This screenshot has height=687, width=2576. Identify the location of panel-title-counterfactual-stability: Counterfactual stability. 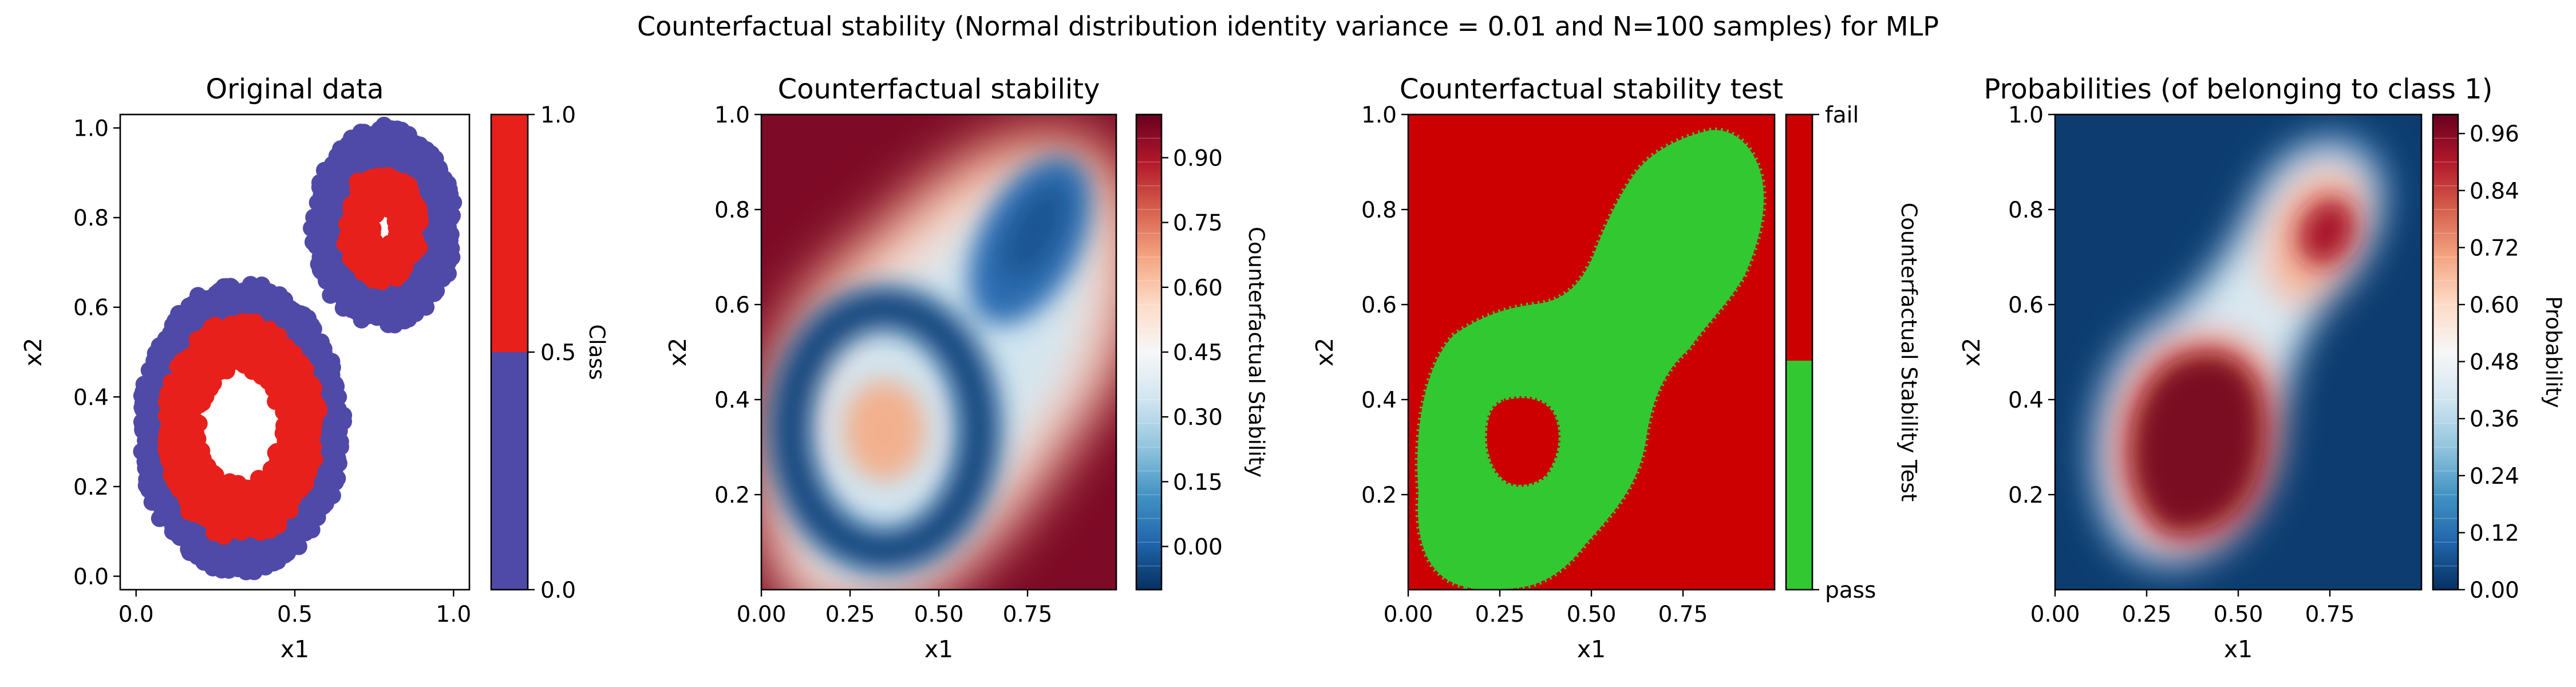
(939, 89).